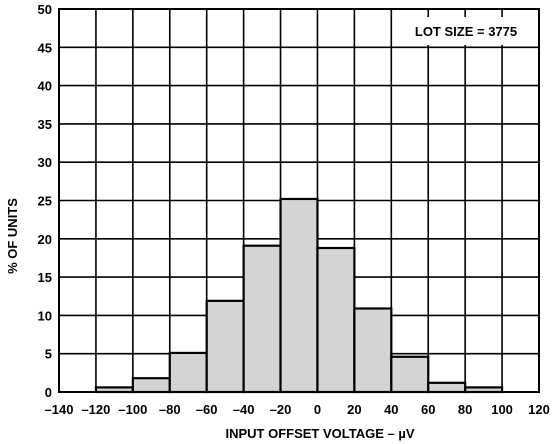 The height and width of the screenshot is (444, 554). What do you see at coordinates (465, 409) in the screenshot?
I see `x-tick-label: 80` at bounding box center [465, 409].